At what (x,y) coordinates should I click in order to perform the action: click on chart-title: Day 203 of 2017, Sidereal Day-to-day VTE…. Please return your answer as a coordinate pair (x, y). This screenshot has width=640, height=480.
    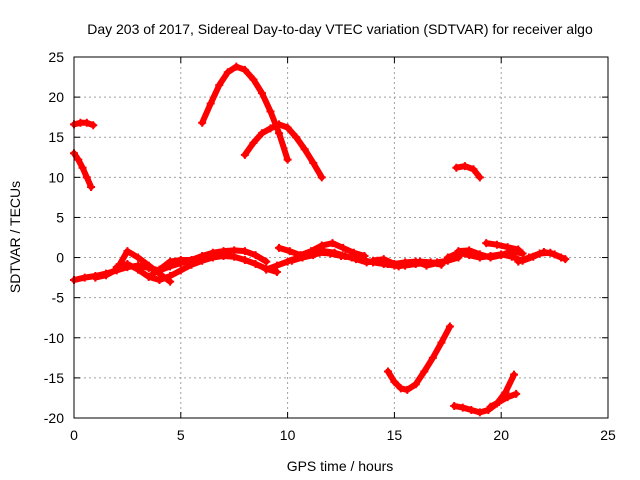
    Looking at the image, I should click on (340, 29).